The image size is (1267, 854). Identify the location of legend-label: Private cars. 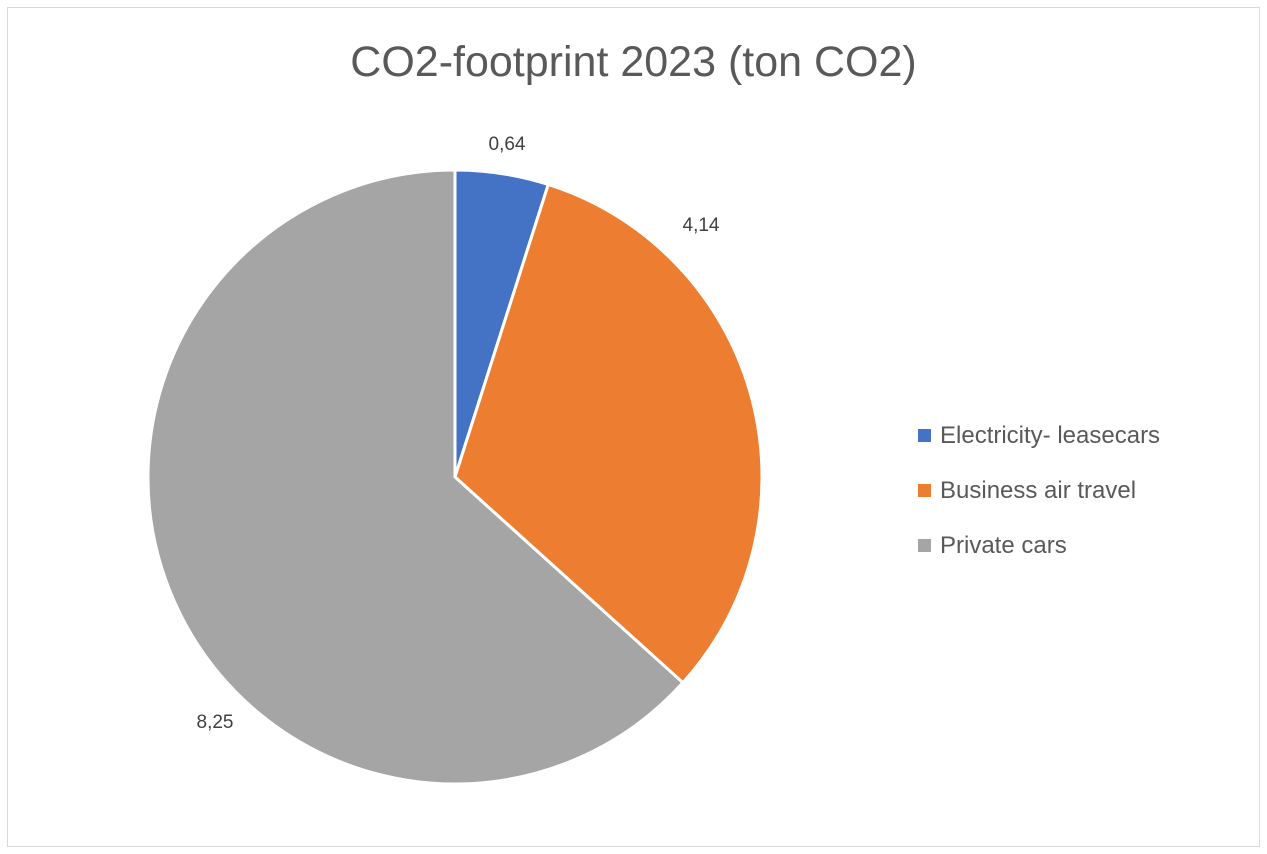
(1003, 545).